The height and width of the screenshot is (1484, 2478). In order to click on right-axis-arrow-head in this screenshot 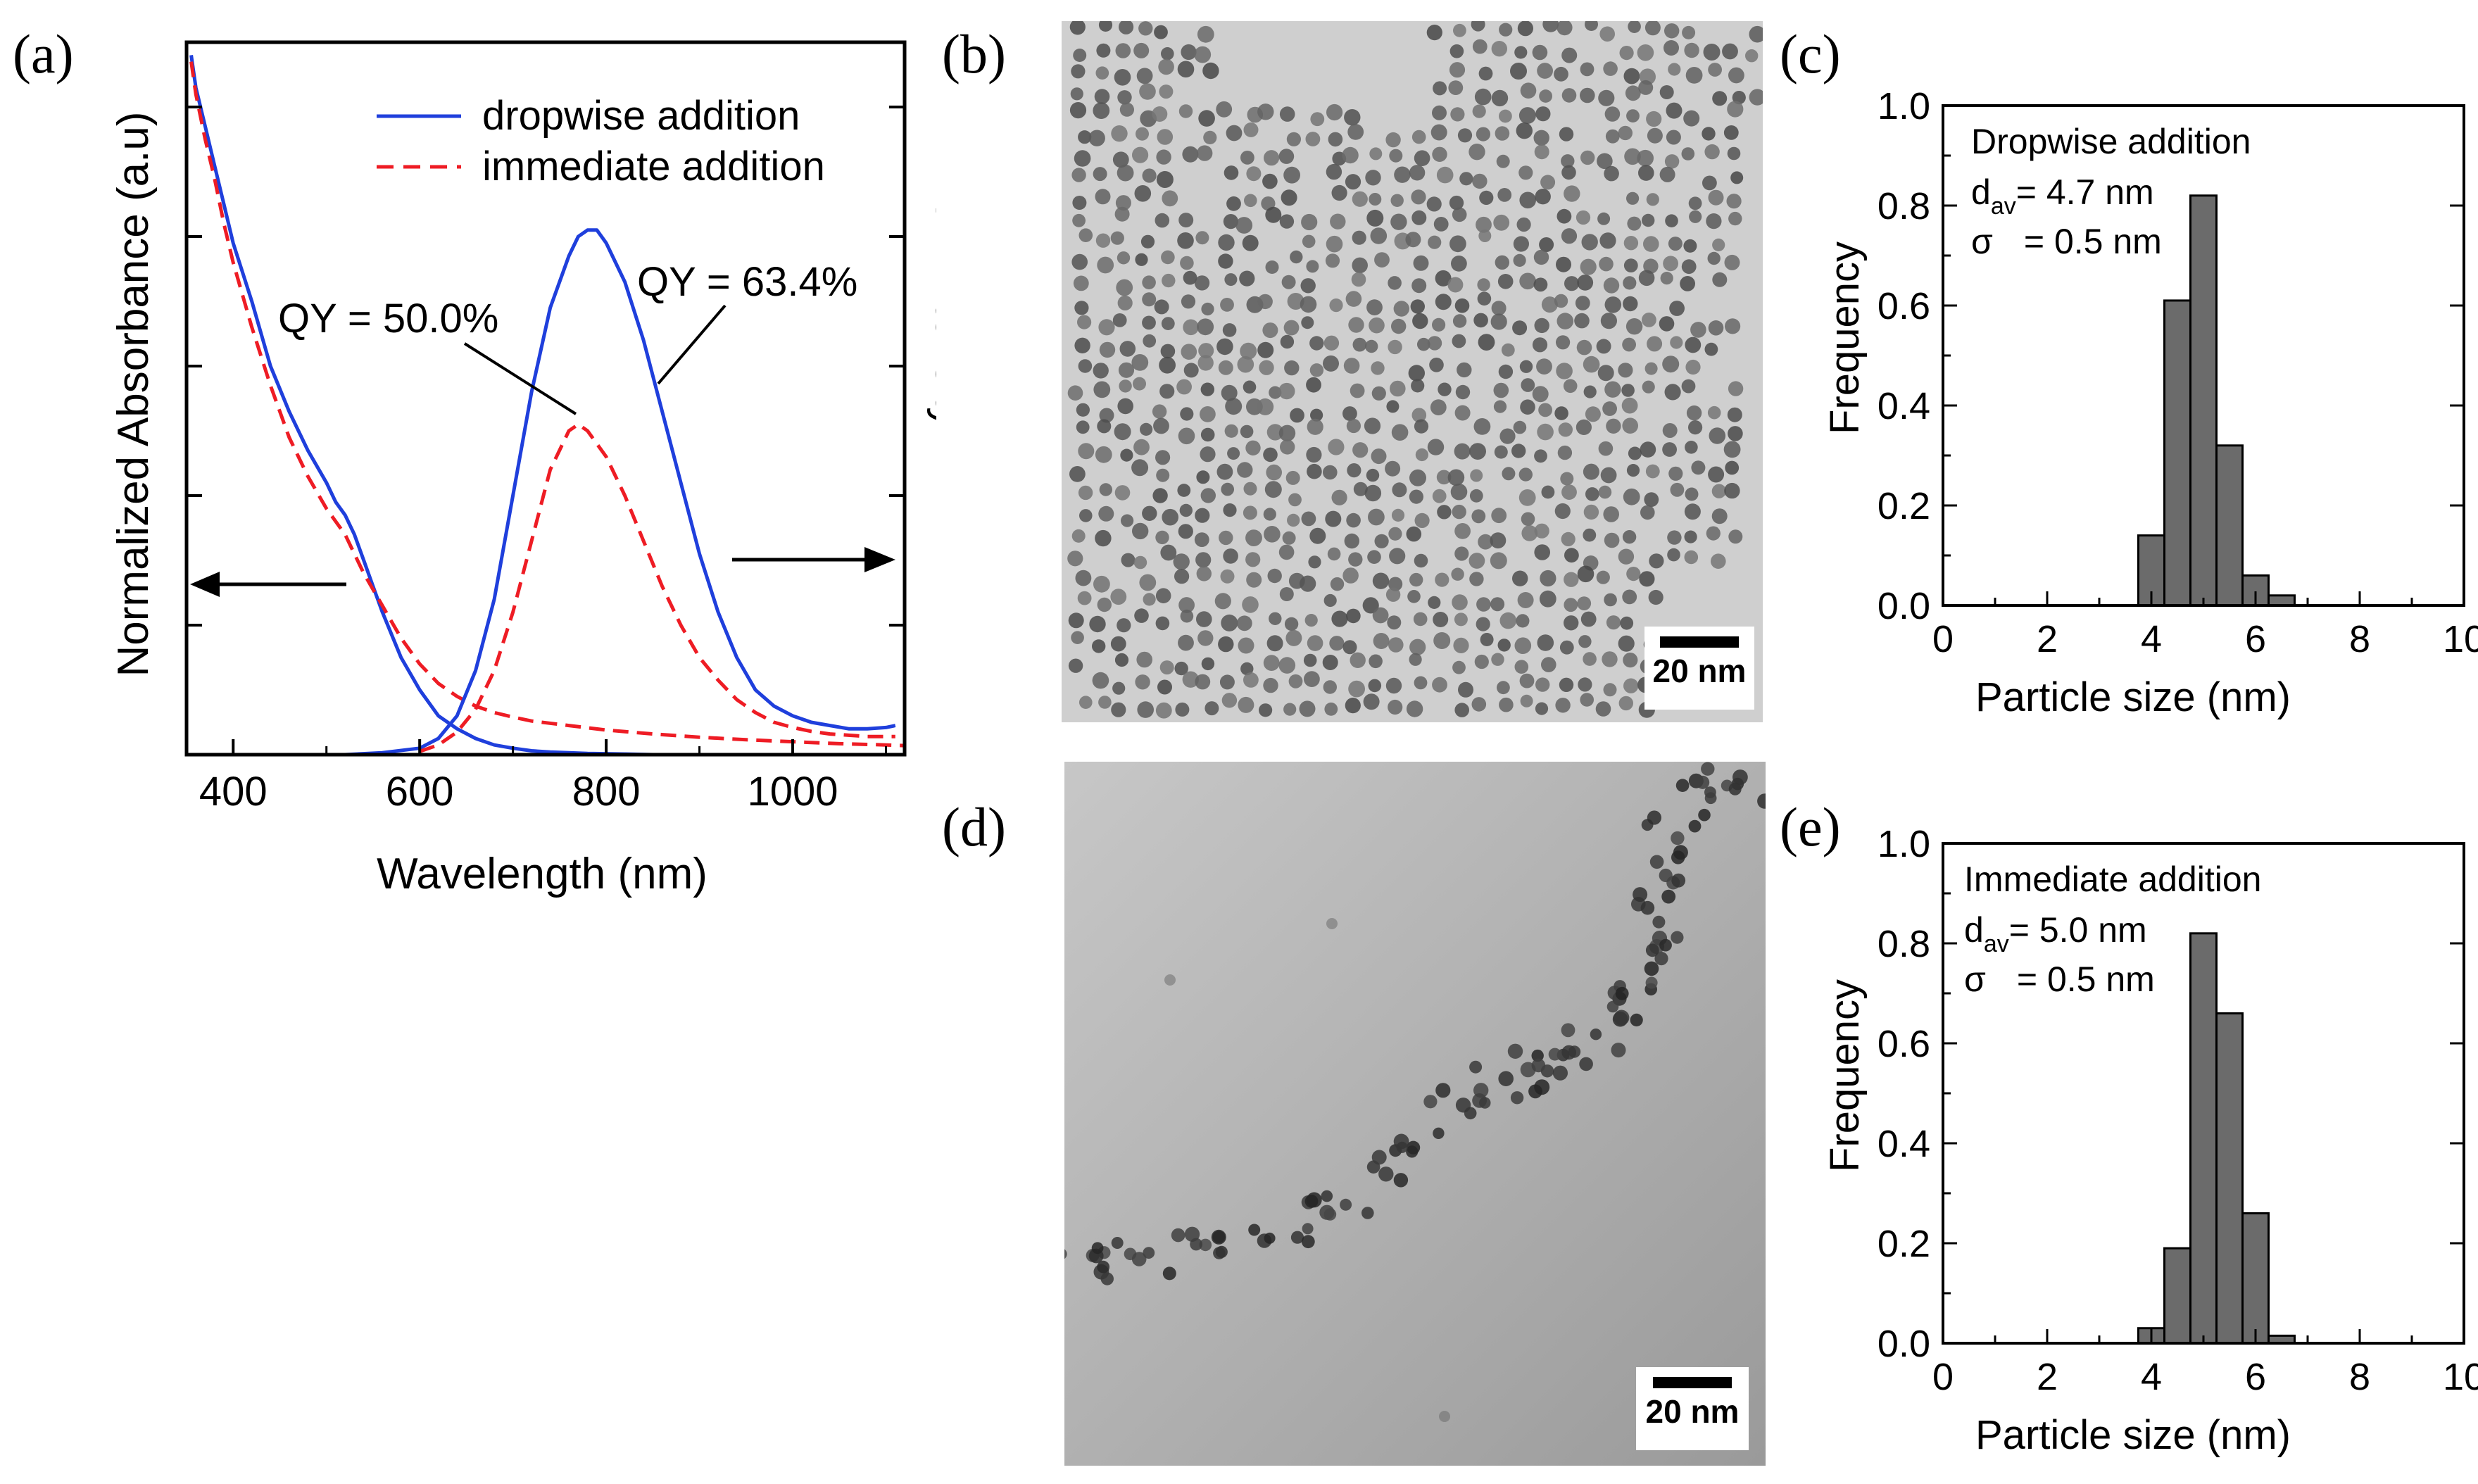, I will do `click(879, 559)`.